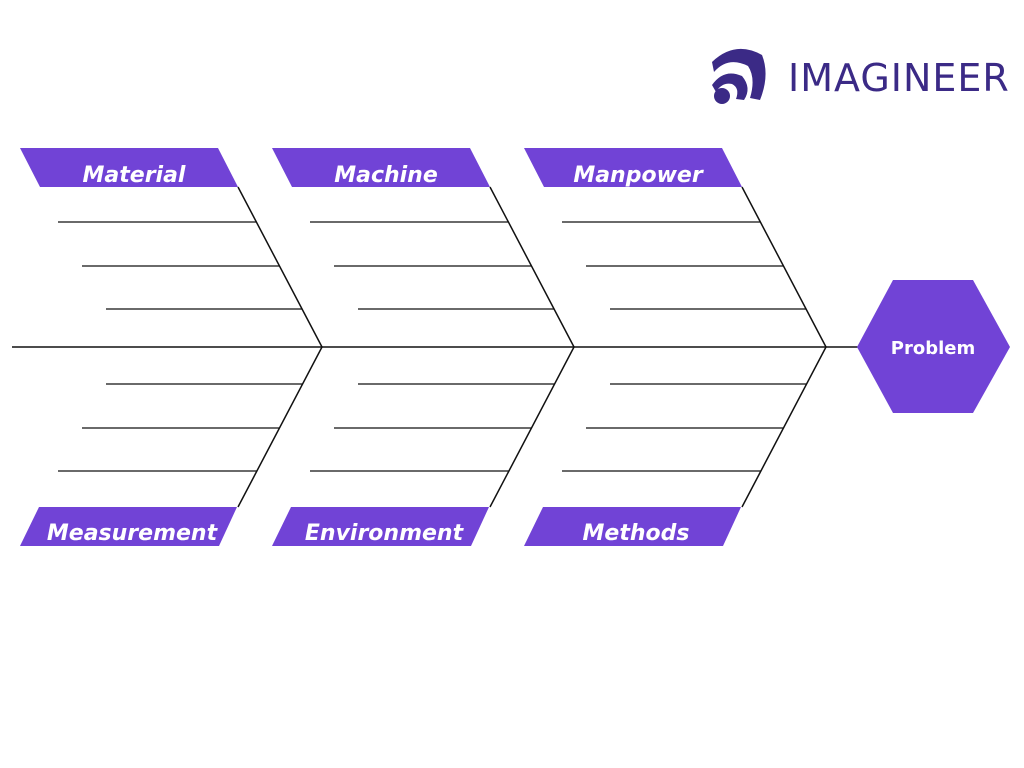 Image resolution: width=1024 pixels, height=768 pixels. I want to click on category-label-top: Manpower, so click(638, 175).